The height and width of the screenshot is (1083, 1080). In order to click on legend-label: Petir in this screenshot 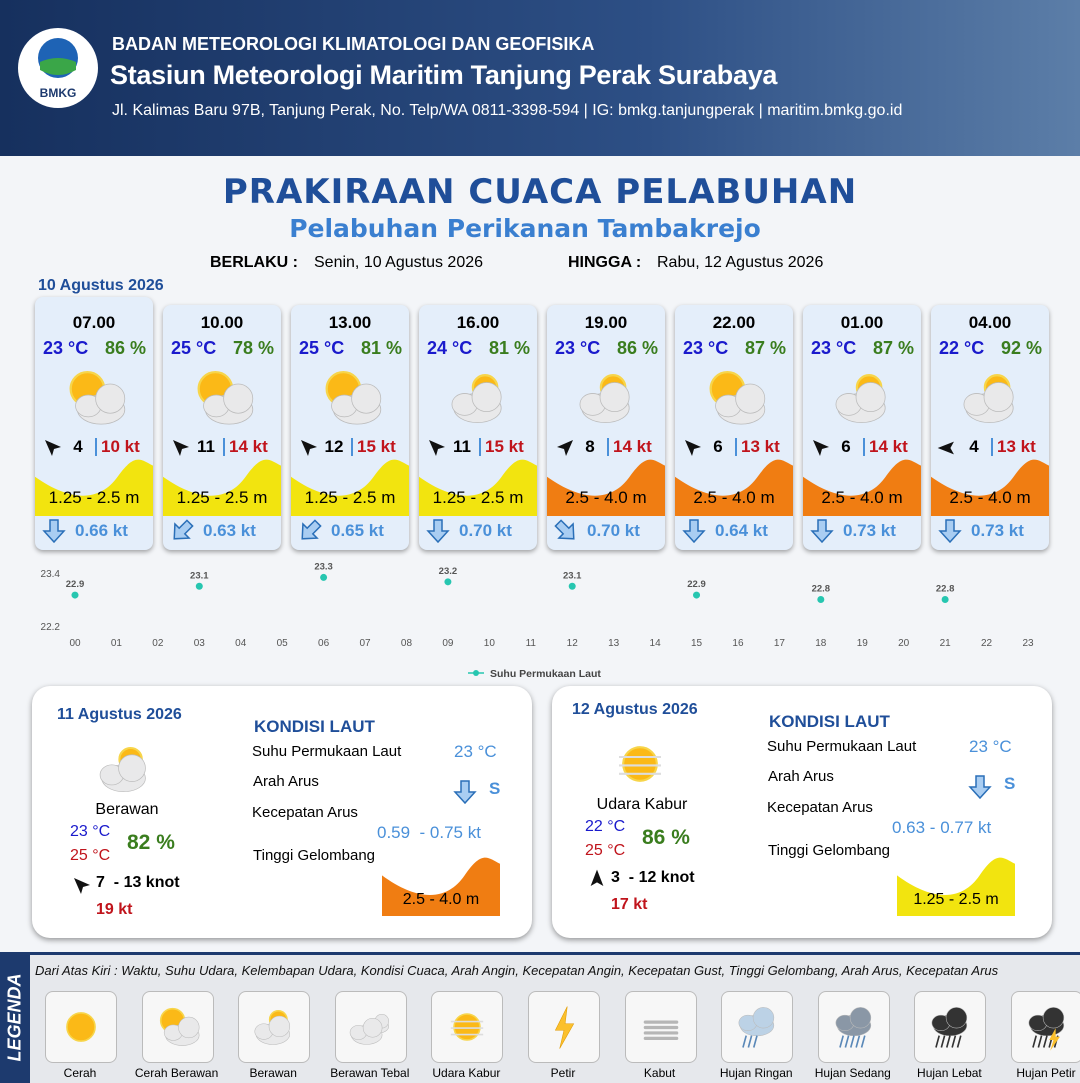, I will do `click(563, 1073)`.